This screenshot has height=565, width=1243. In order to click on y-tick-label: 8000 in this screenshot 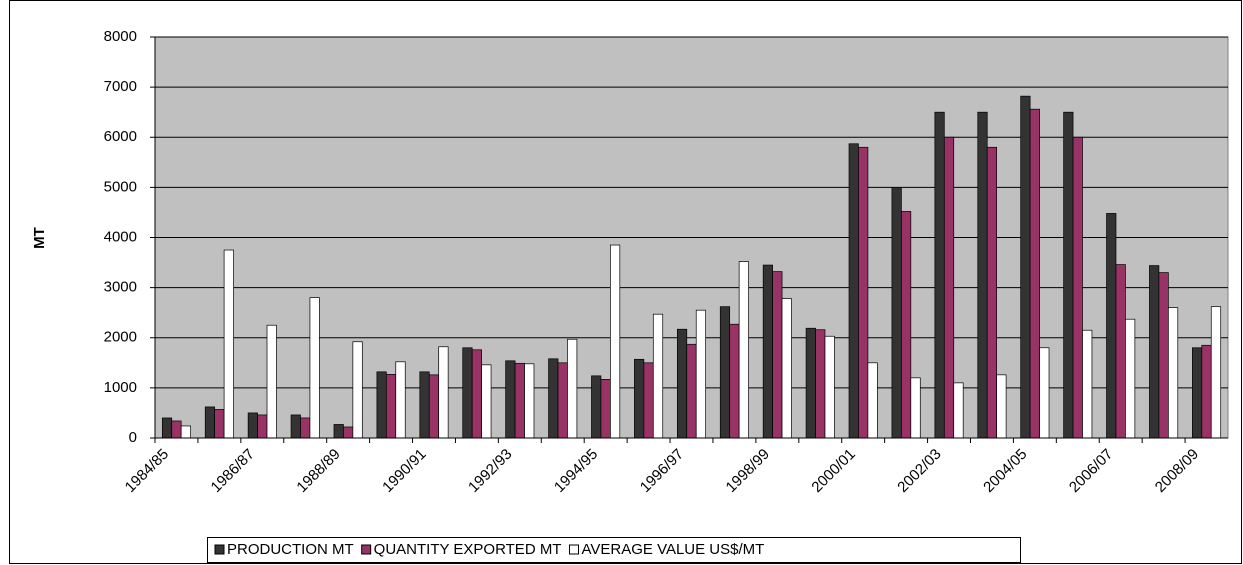, I will do `click(120, 36)`.